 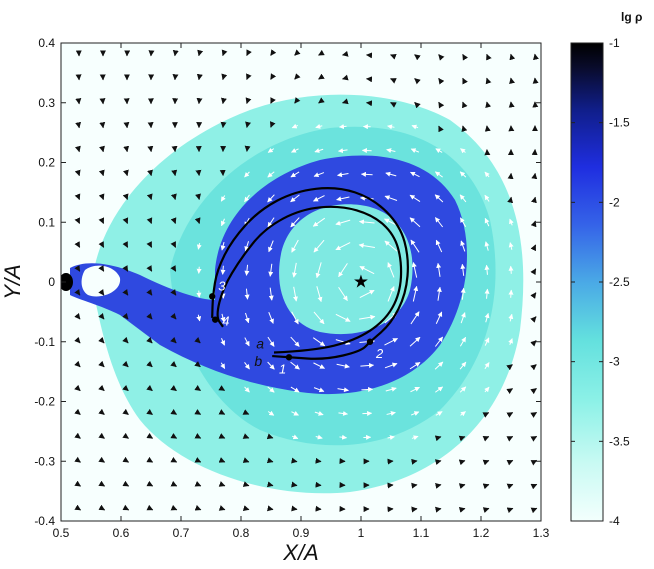 What do you see at coordinates (258, 361) in the screenshot?
I see `trajectory-label-b: b` at bounding box center [258, 361].